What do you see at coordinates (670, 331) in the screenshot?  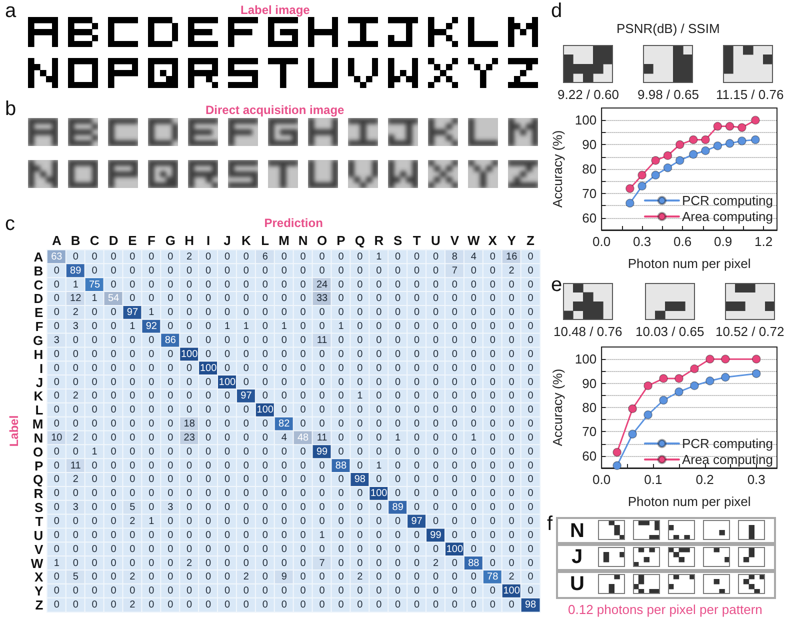 I see `text: 10.03 / 0.65` at bounding box center [670, 331].